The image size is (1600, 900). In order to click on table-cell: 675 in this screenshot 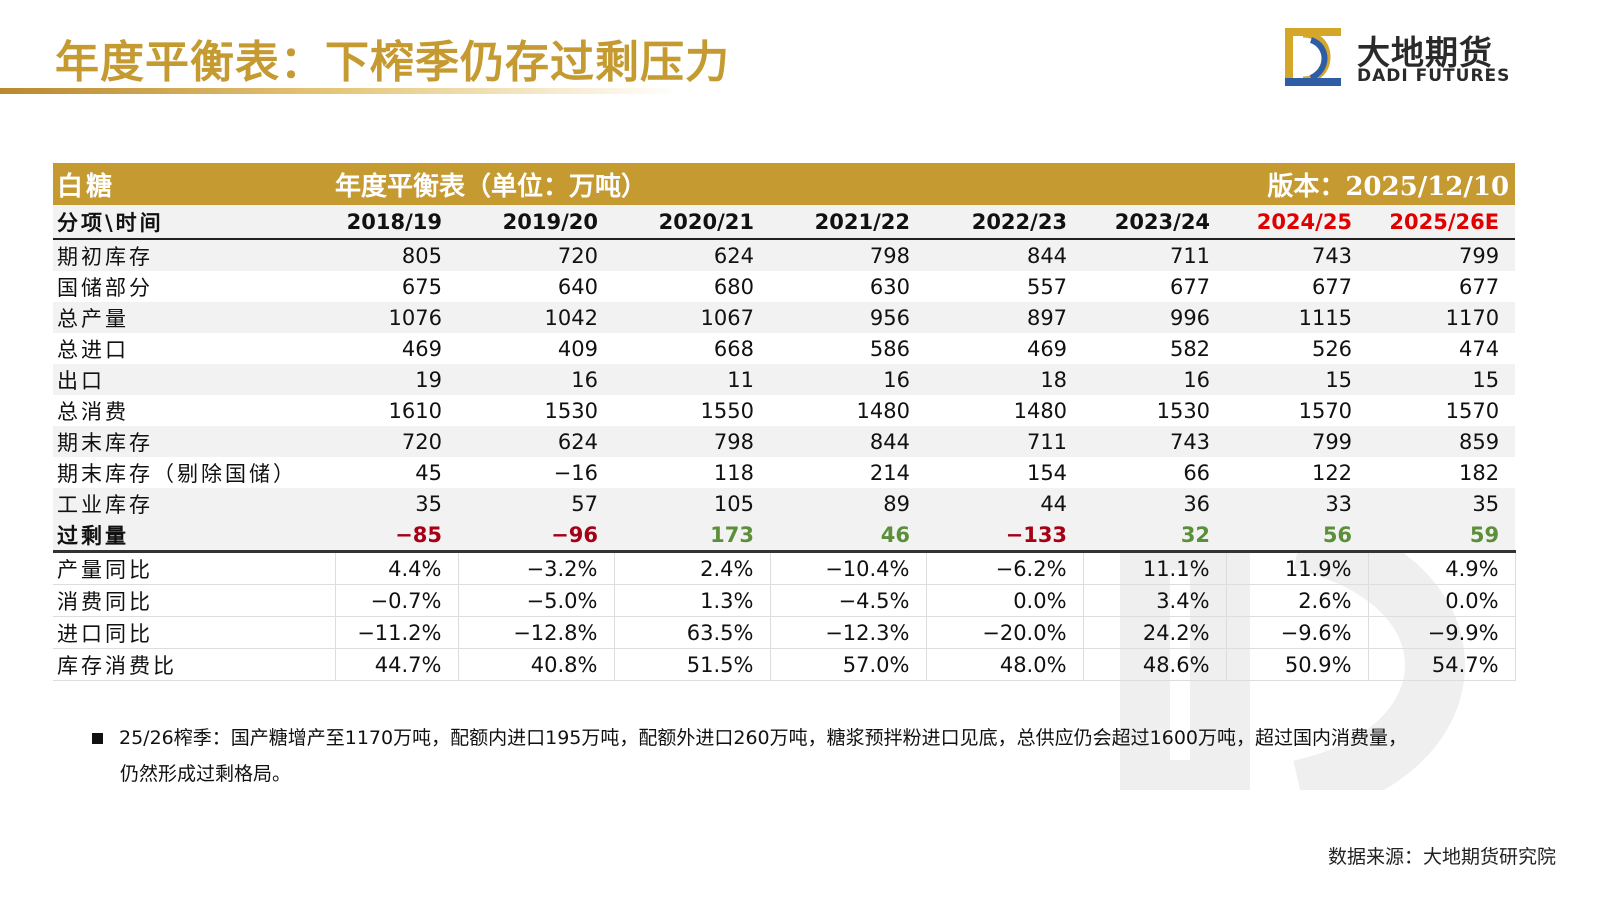, I will do `click(421, 286)`.